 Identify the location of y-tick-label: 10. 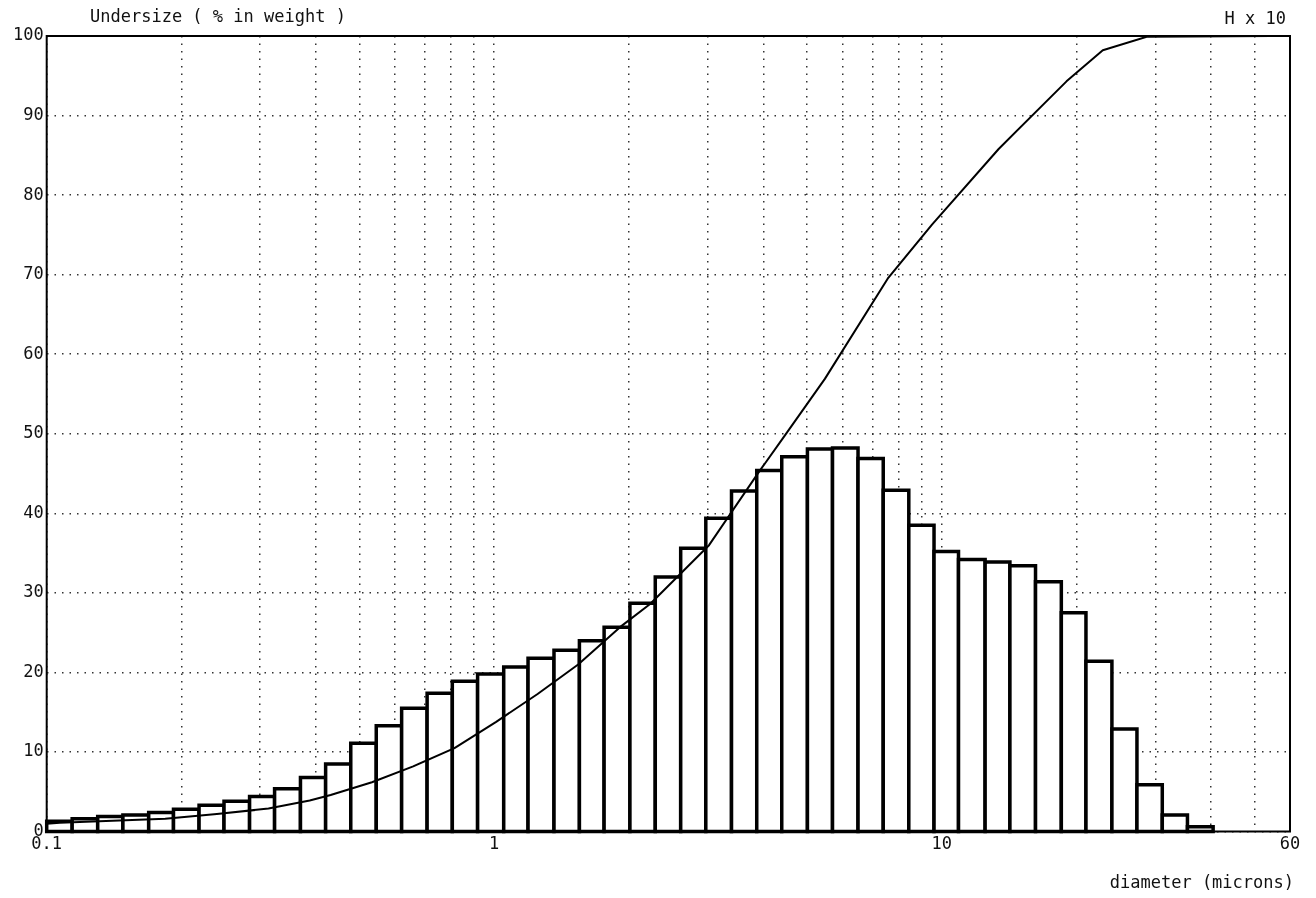
(33, 750).